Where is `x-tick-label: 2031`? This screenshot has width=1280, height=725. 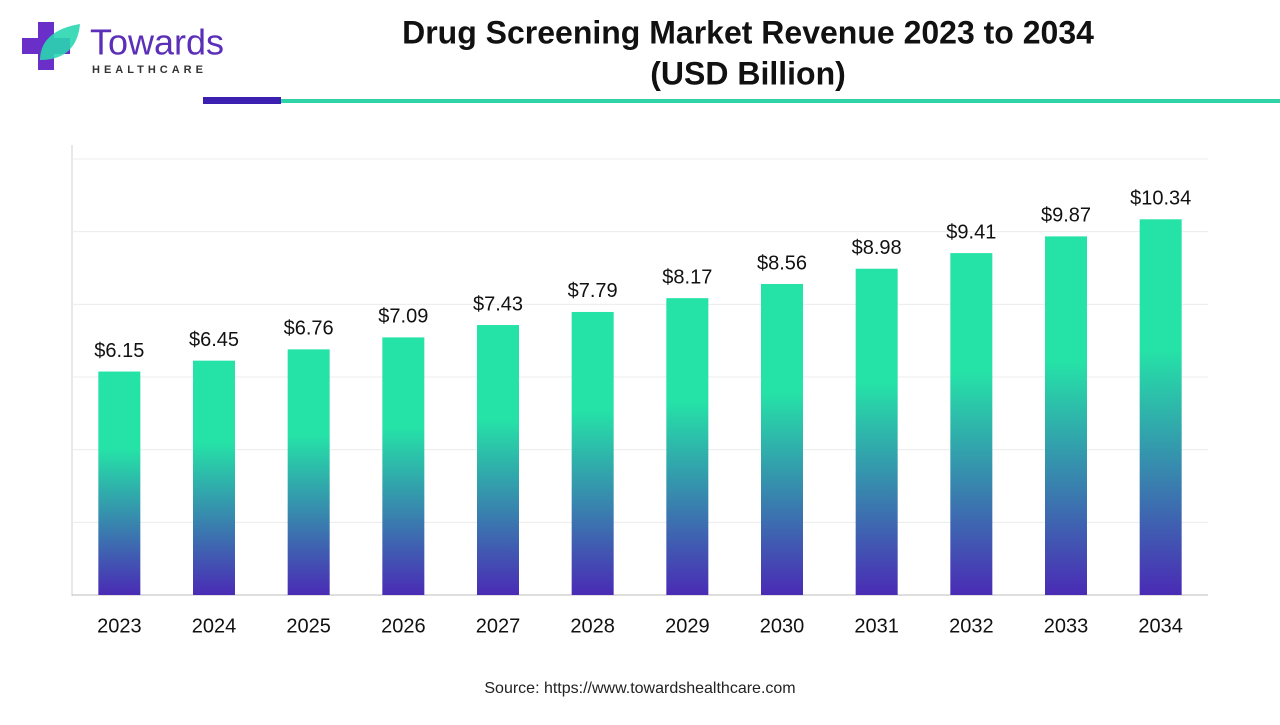
x-tick-label: 2031 is located at coordinates (876, 626).